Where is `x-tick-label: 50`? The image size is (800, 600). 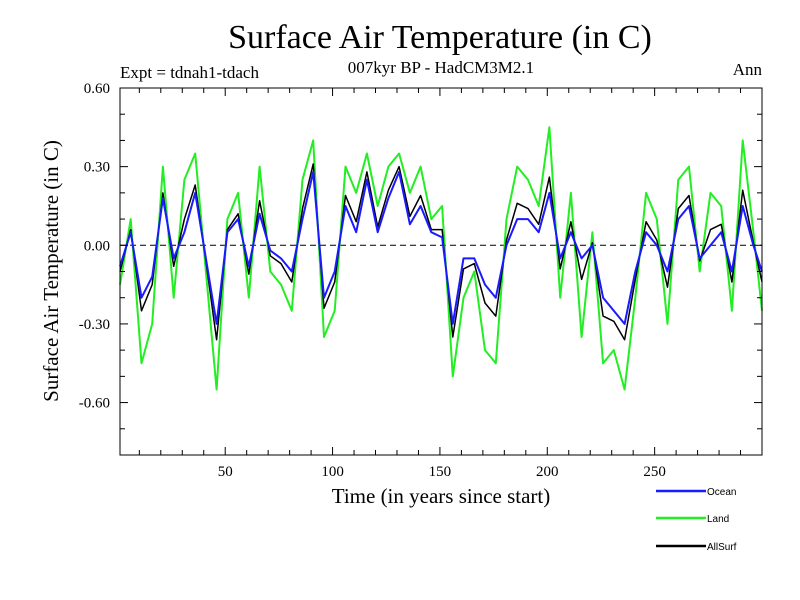
x-tick-label: 50 is located at coordinates (225, 472).